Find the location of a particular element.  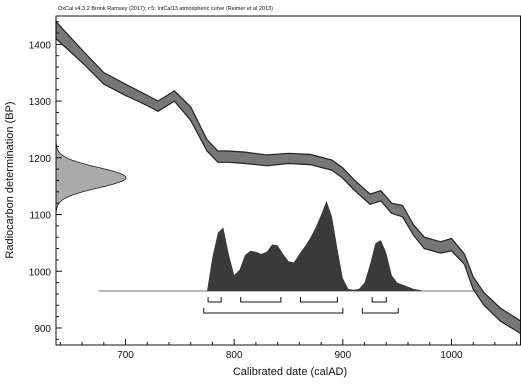

y-tick-label: 900 is located at coordinates (42, 329).